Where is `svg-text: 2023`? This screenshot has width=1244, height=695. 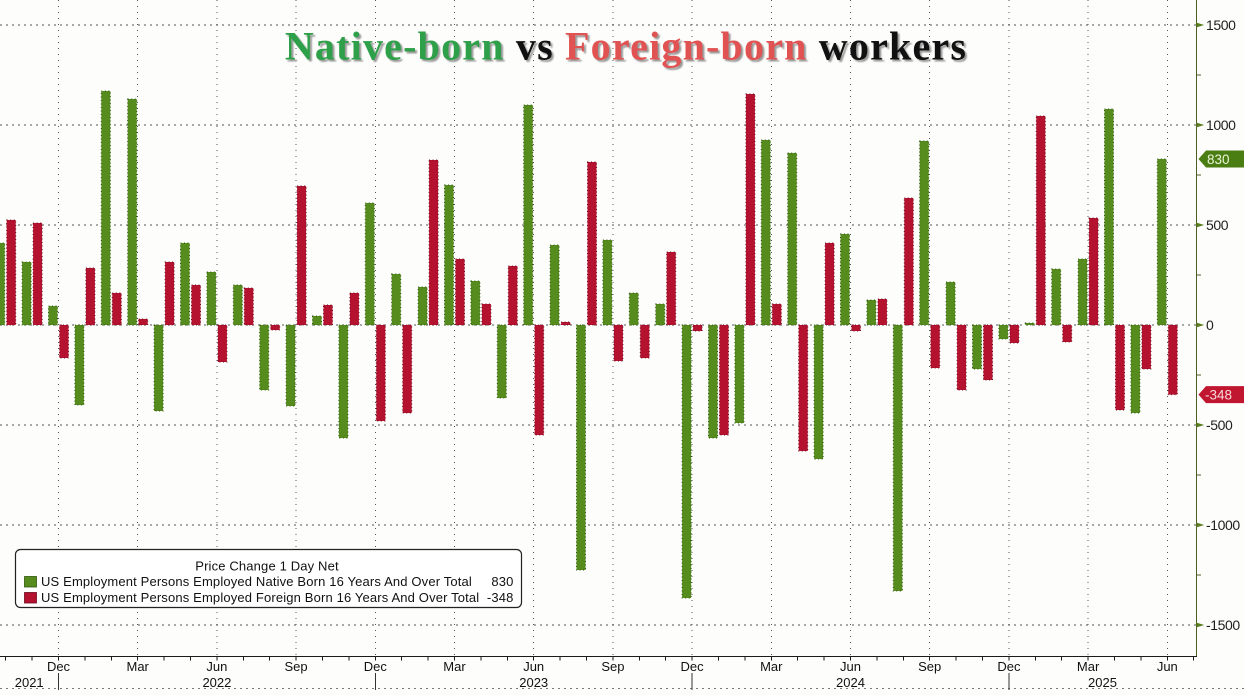 svg-text: 2023 is located at coordinates (533, 682).